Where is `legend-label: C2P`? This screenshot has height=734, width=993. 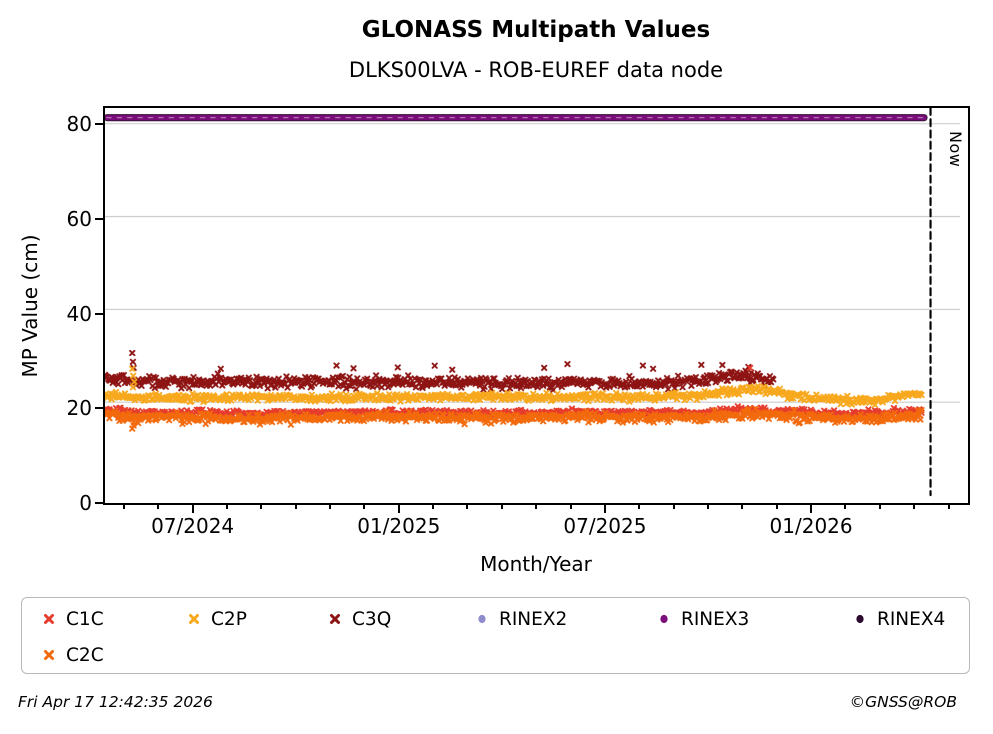 legend-label: C2P is located at coordinates (229, 619).